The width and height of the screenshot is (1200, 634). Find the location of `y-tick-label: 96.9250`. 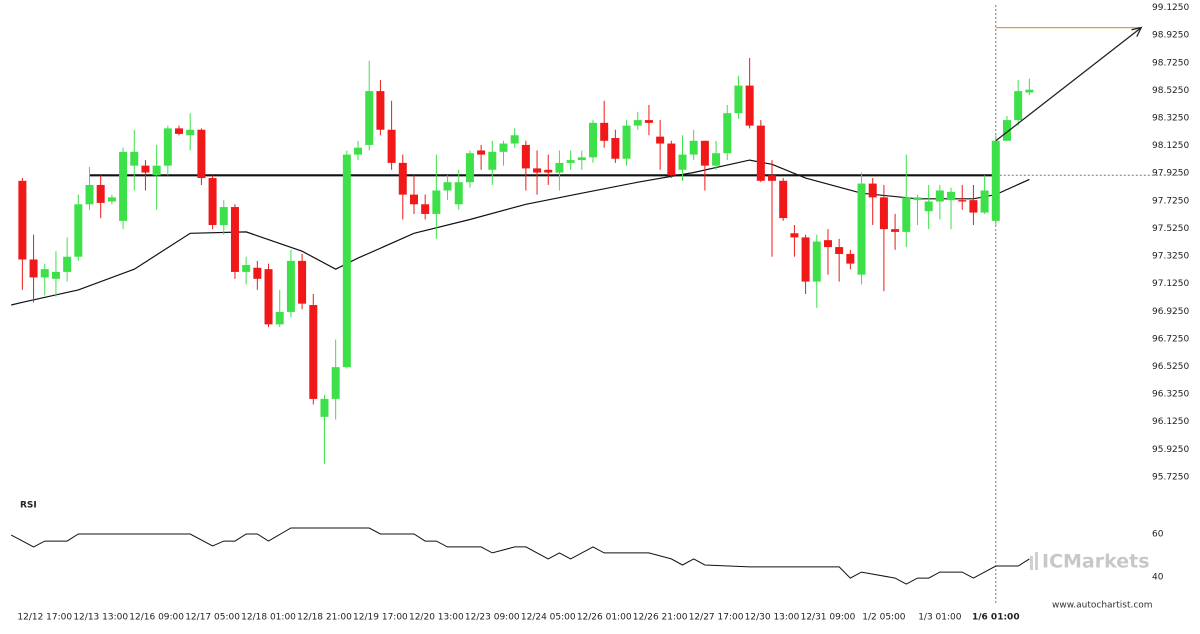

y-tick-label: 96.9250 is located at coordinates (1170, 312).